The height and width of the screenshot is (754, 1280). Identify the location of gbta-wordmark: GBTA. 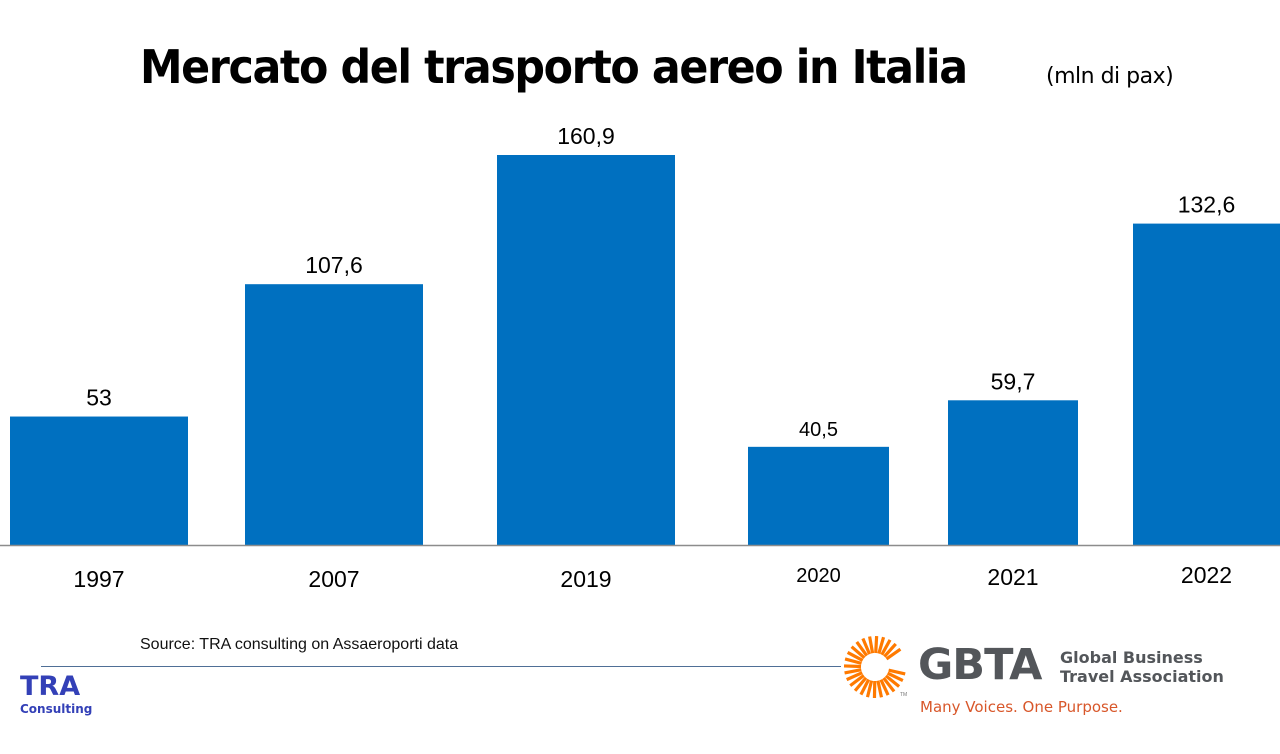
(980, 665).